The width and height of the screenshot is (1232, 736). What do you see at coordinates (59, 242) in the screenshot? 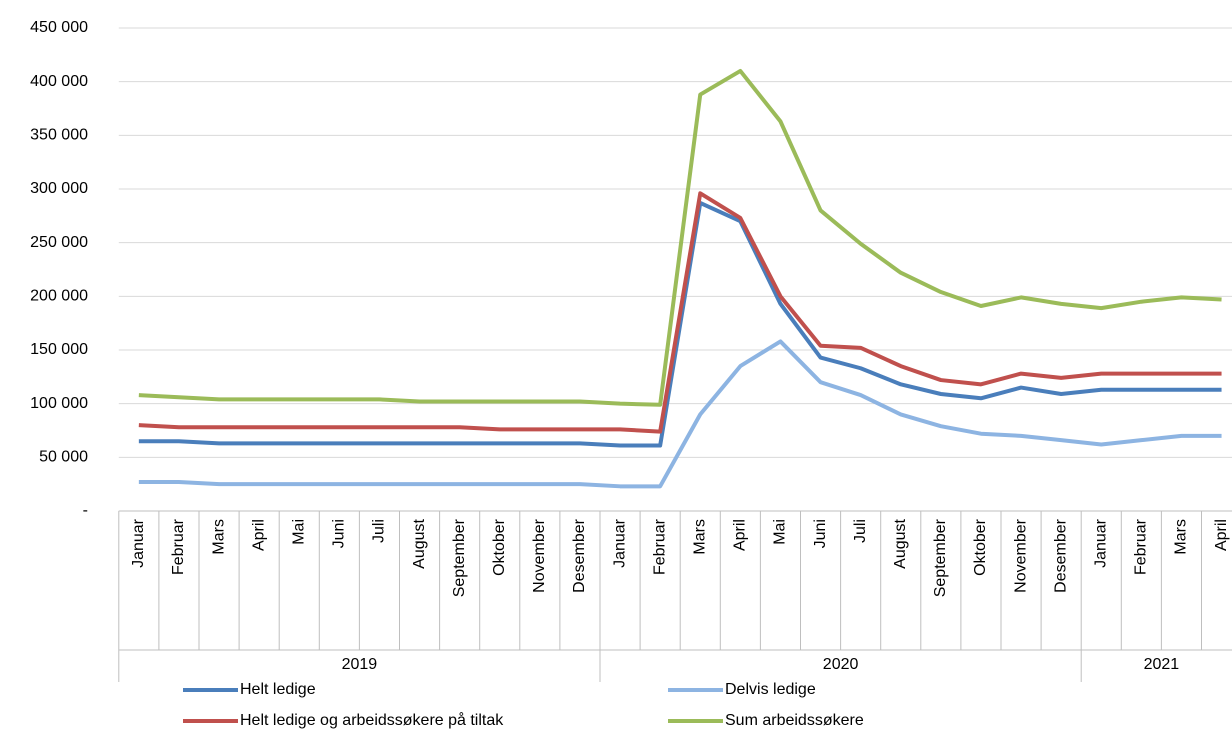
I see `y-tick-label: 250 000` at bounding box center [59, 242].